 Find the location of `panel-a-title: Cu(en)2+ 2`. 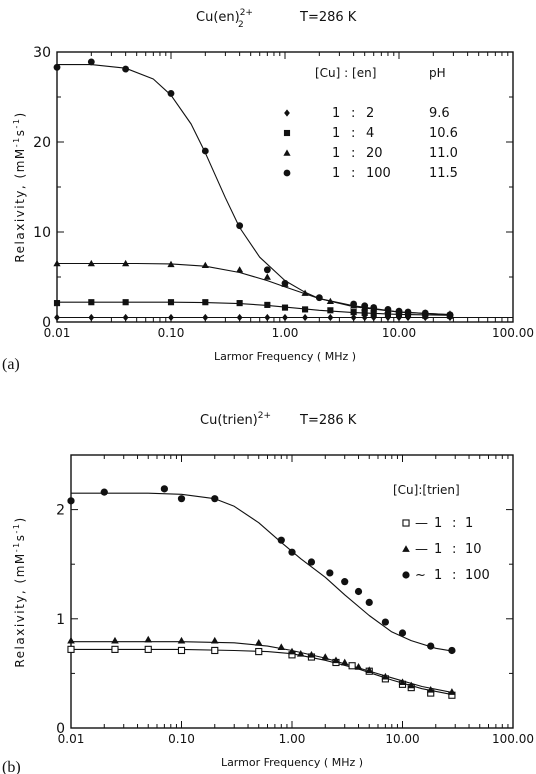

panel-a-title: Cu(en)2+ 2 is located at coordinates (224, 19).